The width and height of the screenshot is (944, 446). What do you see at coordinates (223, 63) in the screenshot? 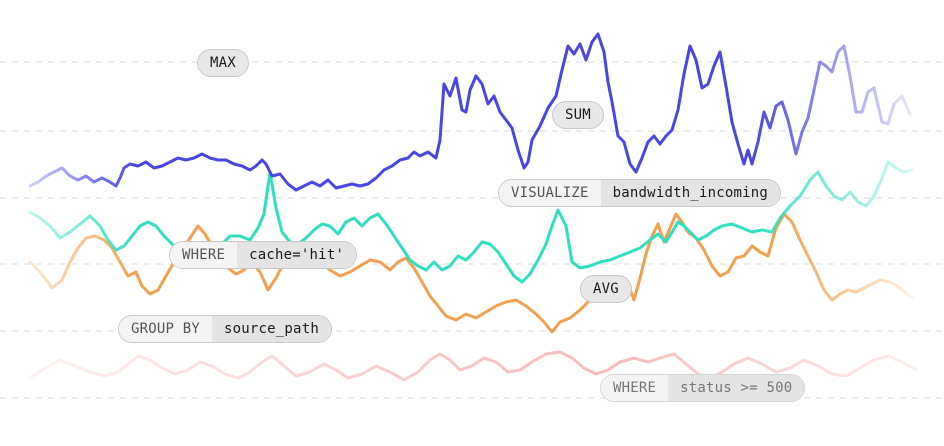
I see `max-label: MAX` at bounding box center [223, 63].